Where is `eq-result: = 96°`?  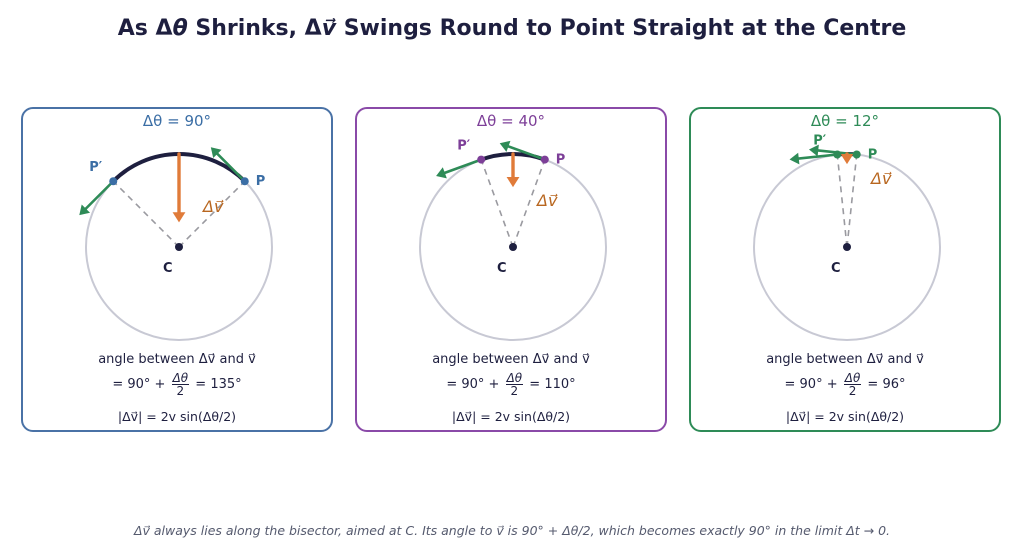
eq-result: = 96° is located at coordinates (884, 384).